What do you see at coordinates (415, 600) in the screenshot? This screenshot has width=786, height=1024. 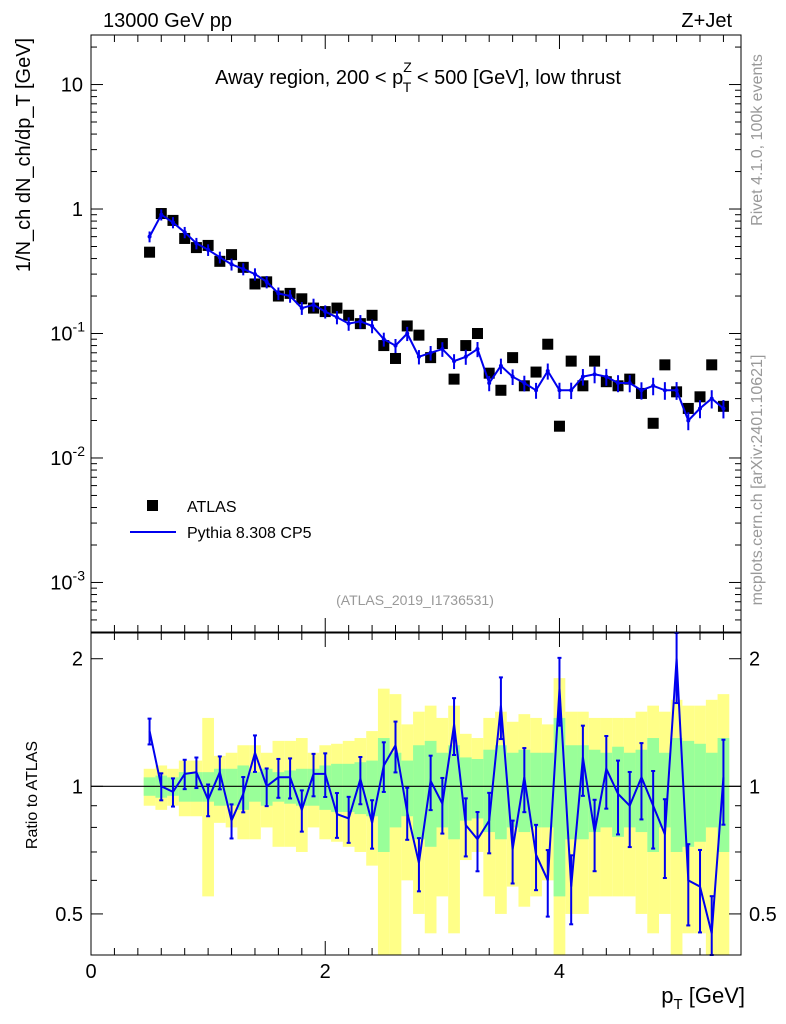 I see `analysis-id: (ATLAS_2019_I1736531)` at bounding box center [415, 600].